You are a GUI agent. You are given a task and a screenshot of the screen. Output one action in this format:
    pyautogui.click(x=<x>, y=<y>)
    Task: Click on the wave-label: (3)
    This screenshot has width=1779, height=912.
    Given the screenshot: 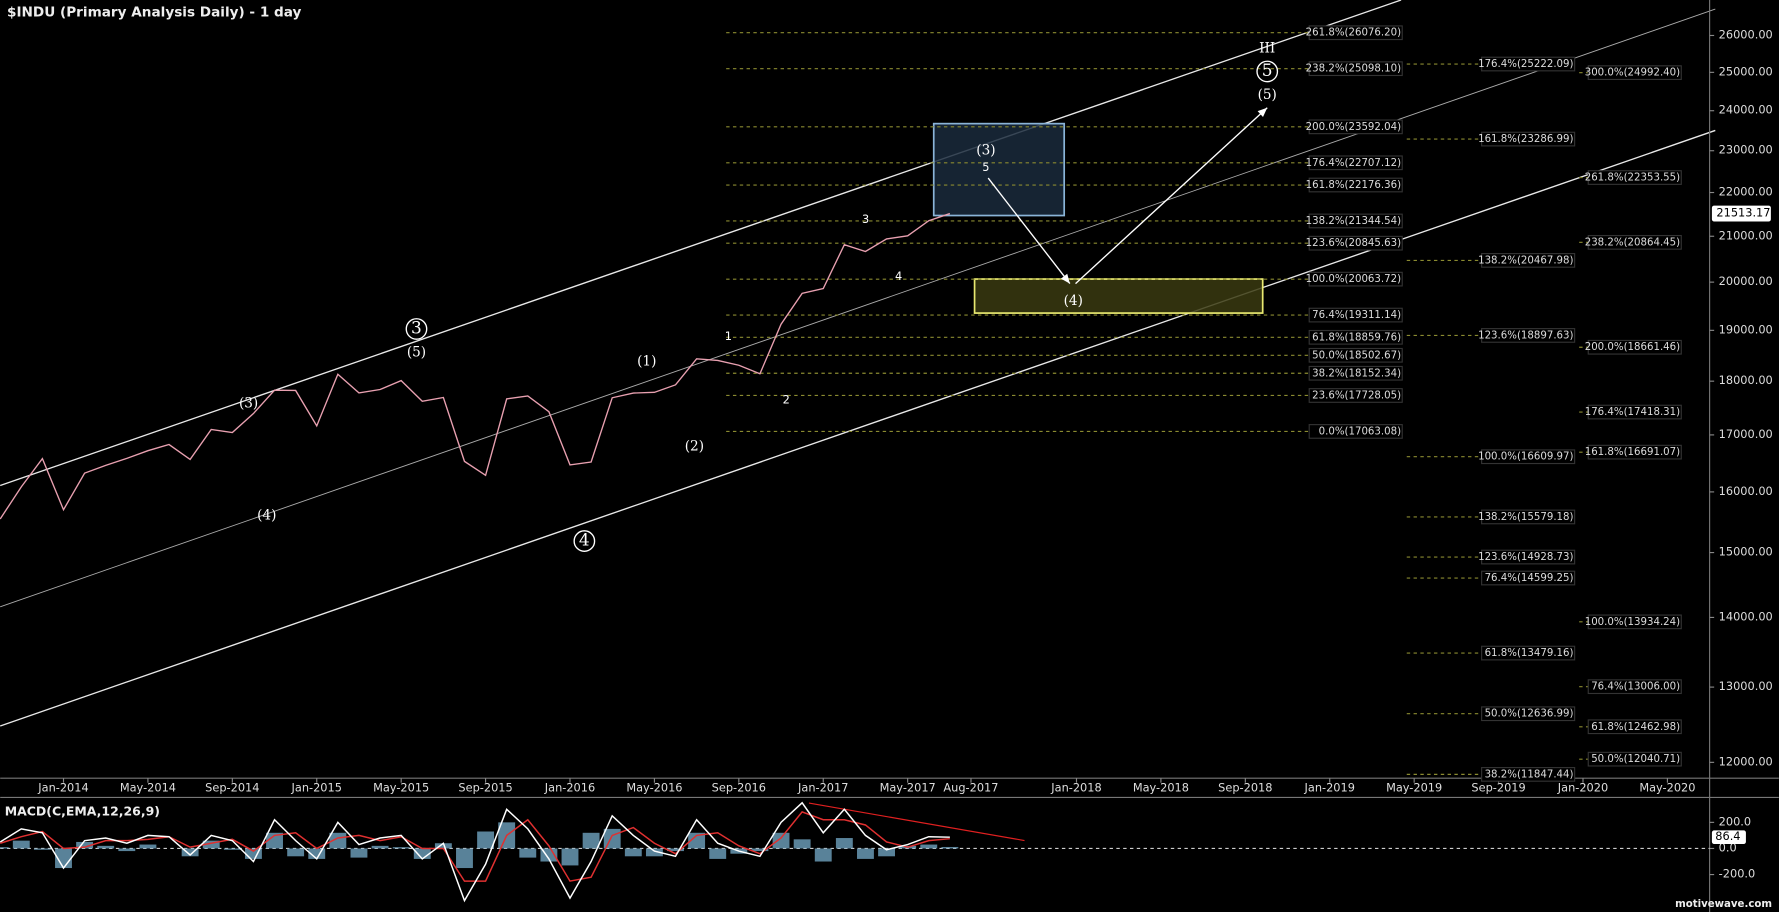 What is the action you would take?
    pyautogui.click(x=248, y=403)
    